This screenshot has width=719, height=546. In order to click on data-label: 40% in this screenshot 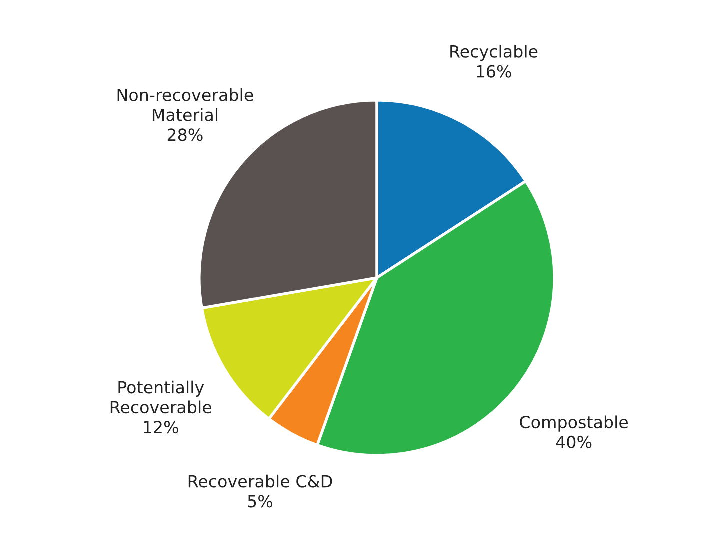, I will do `click(574, 442)`.